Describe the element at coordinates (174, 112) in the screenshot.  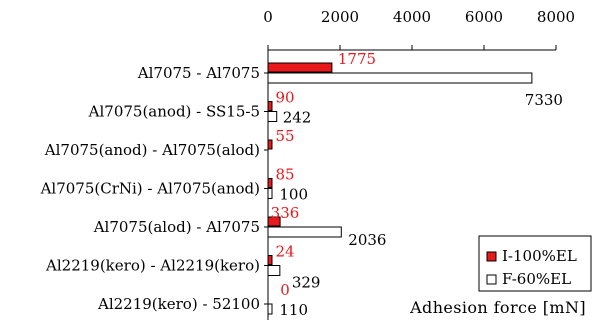
I see `category-label: Al7075(anod) - SS15-5` at that location.